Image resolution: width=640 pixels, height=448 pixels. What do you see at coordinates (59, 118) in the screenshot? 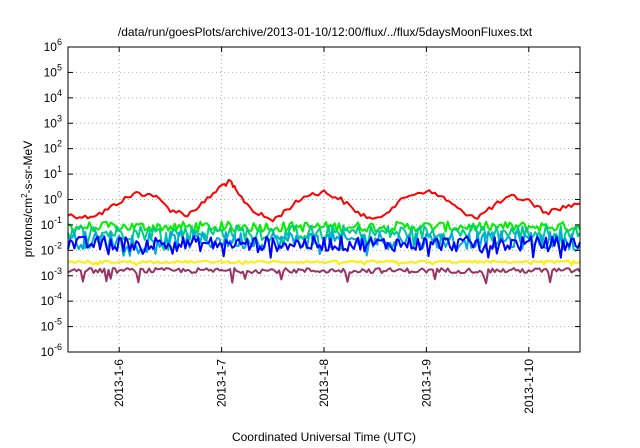
I see `y-tick-label-exponent: 3` at bounding box center [59, 118].